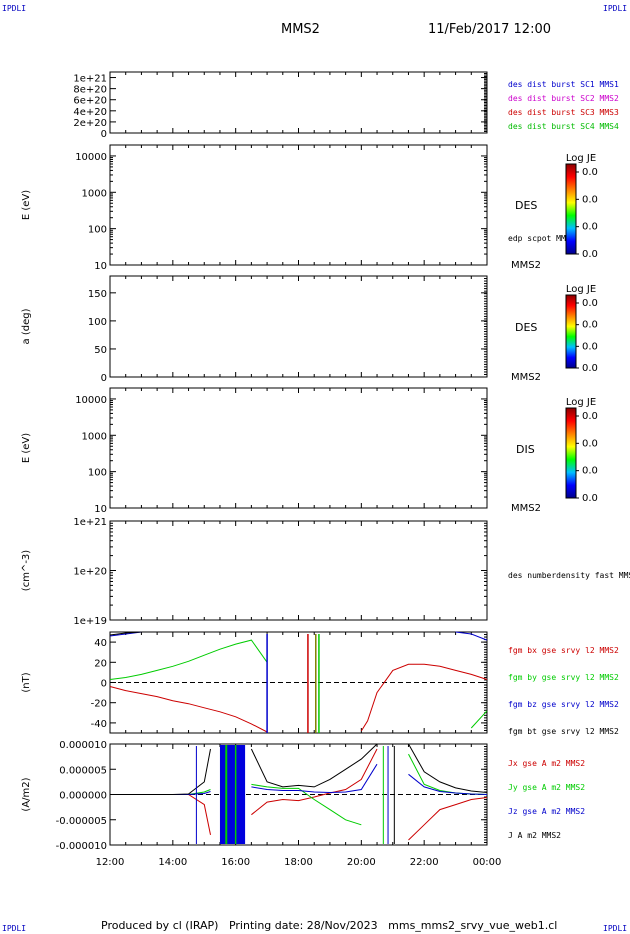 This screenshot has width=630, height=934. Describe the element at coordinates (298, 862) in the screenshot. I see `time-axis-tick-label: 18:00` at that location.